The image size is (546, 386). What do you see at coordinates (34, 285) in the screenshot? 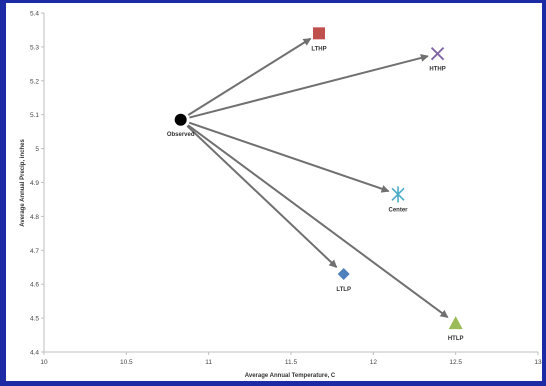
I see `y-tick-label: 4.6` at bounding box center [34, 285].